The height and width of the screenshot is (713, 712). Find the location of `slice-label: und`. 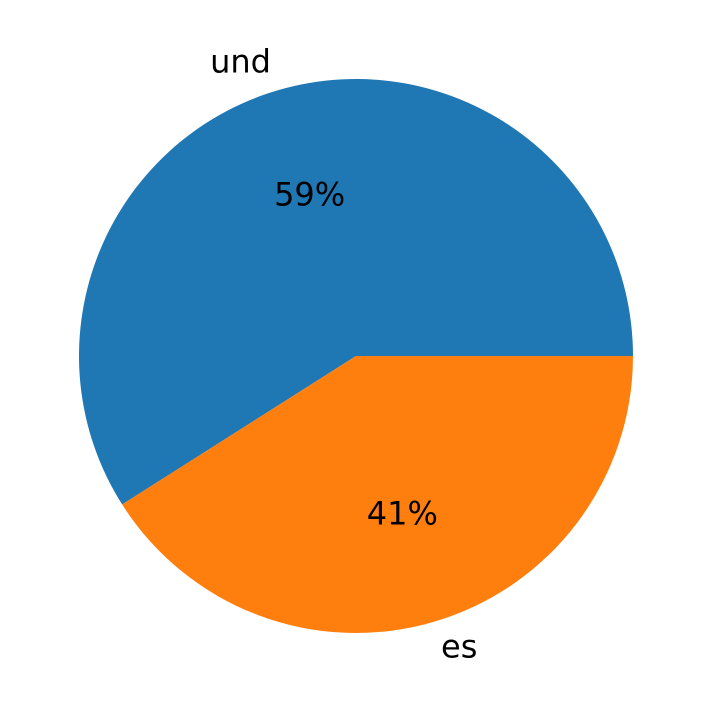

slice-label: und is located at coordinates (240, 61).